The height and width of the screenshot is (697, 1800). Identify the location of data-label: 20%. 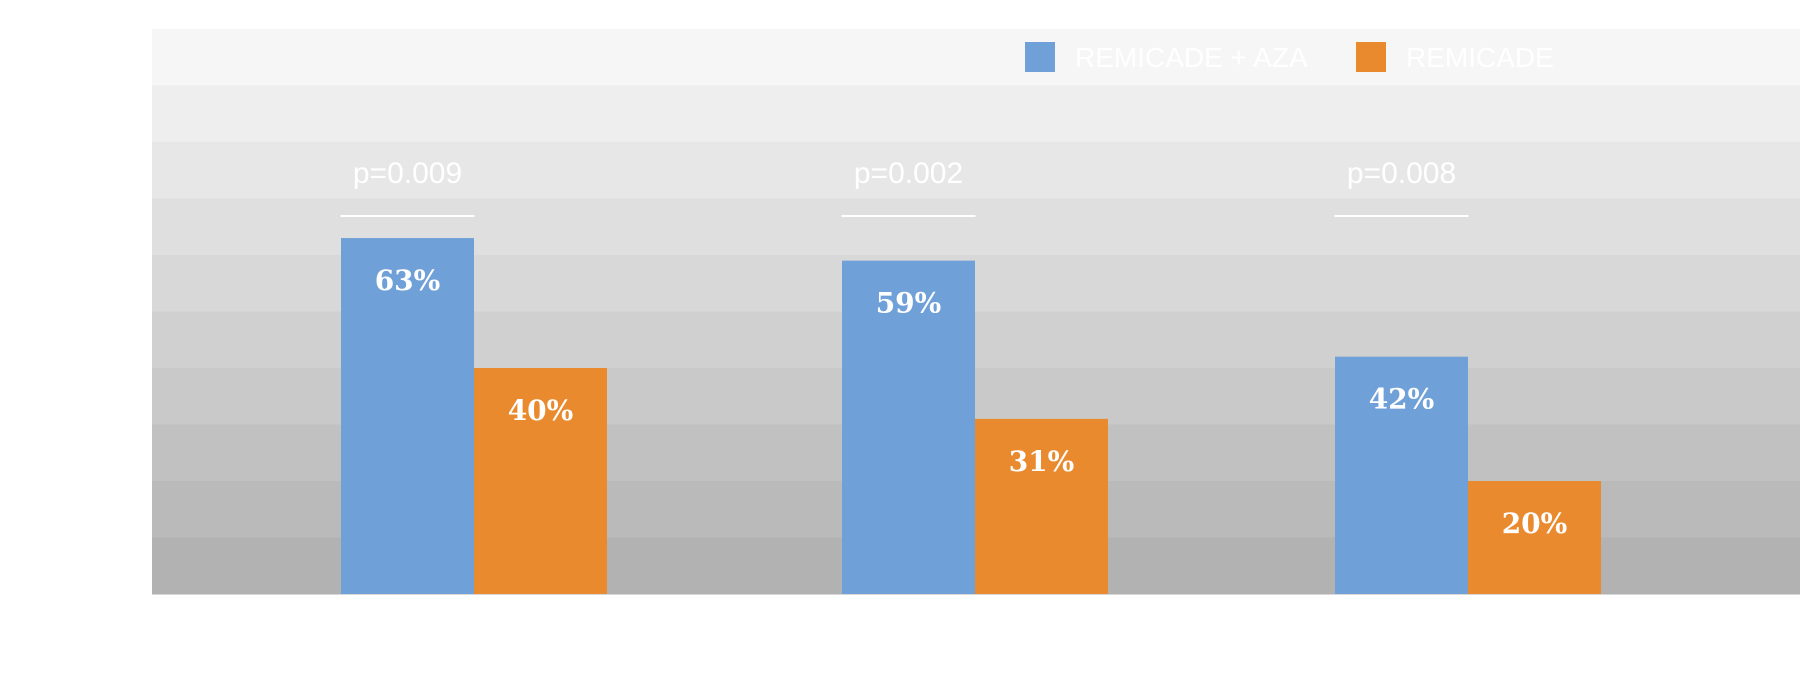
(1535, 523).